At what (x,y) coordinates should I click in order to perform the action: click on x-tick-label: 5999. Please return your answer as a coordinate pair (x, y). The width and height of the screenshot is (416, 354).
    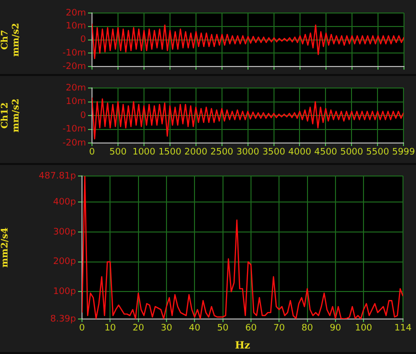
    Looking at the image, I should click on (404, 153).